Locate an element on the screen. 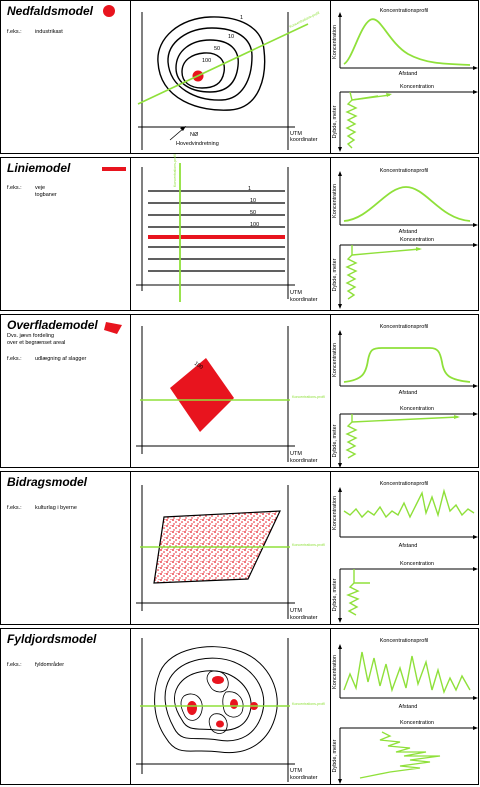 The width and height of the screenshot is (480, 787). model-title: Nedfaldsmodel is located at coordinates (50, 11).